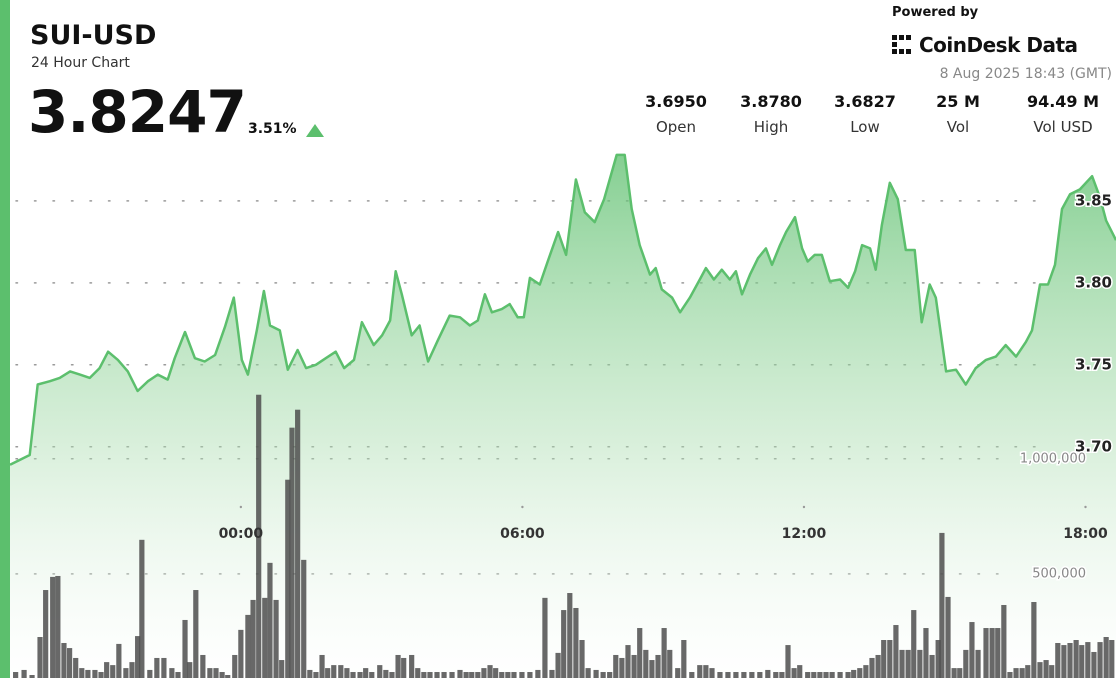 Image resolution: width=1116 pixels, height=678 pixels. I want to click on up-arrow, so click(315, 130).